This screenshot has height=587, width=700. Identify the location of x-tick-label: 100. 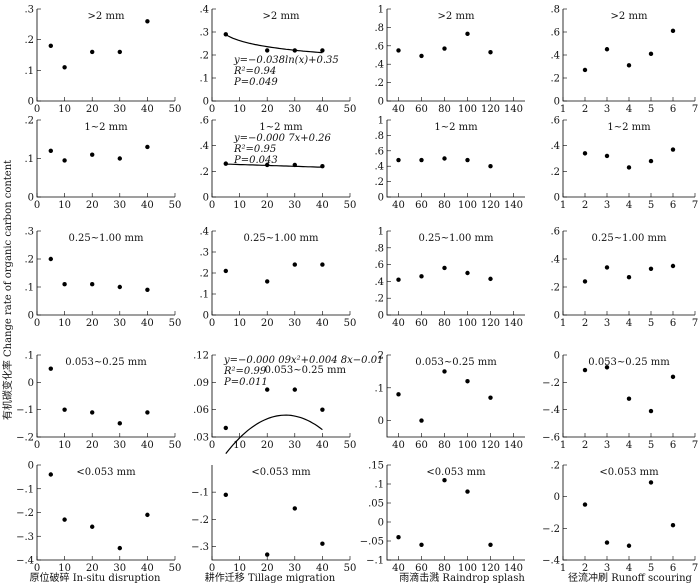
(467, 205).